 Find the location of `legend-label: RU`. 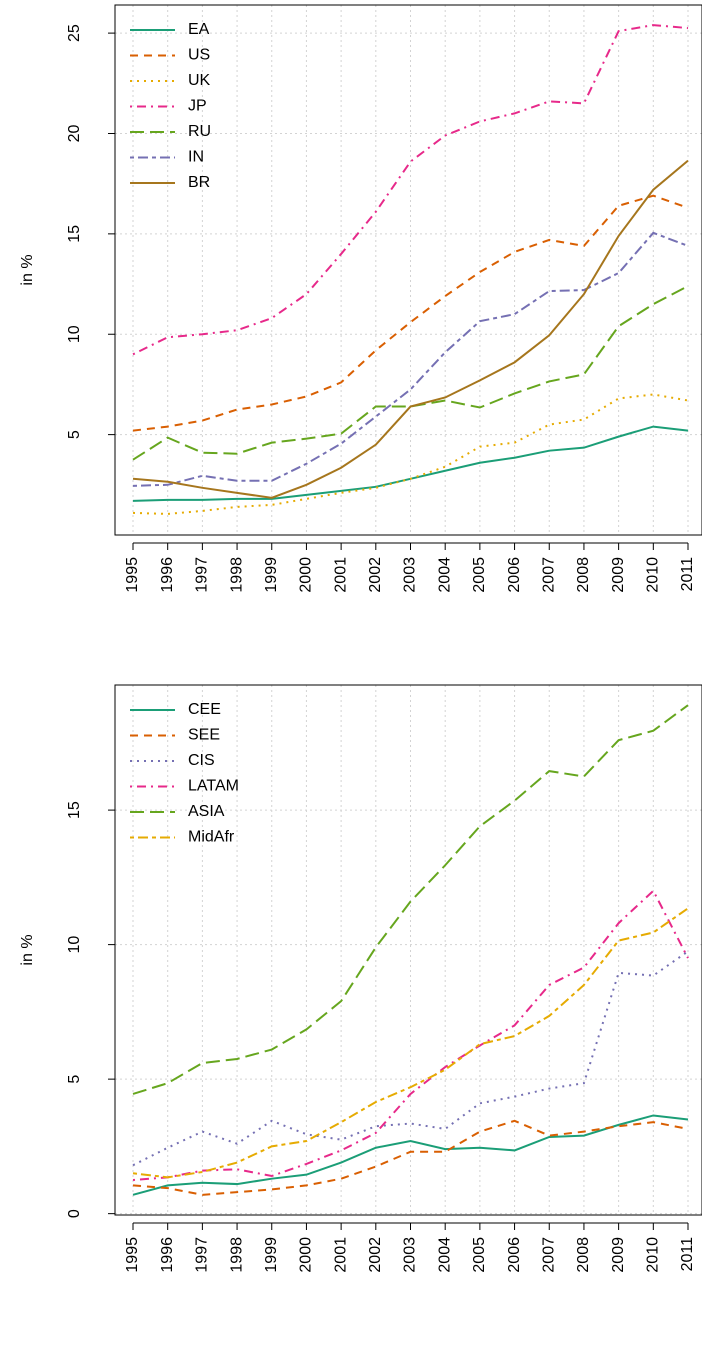

legend-label: RU is located at coordinates (199, 131).